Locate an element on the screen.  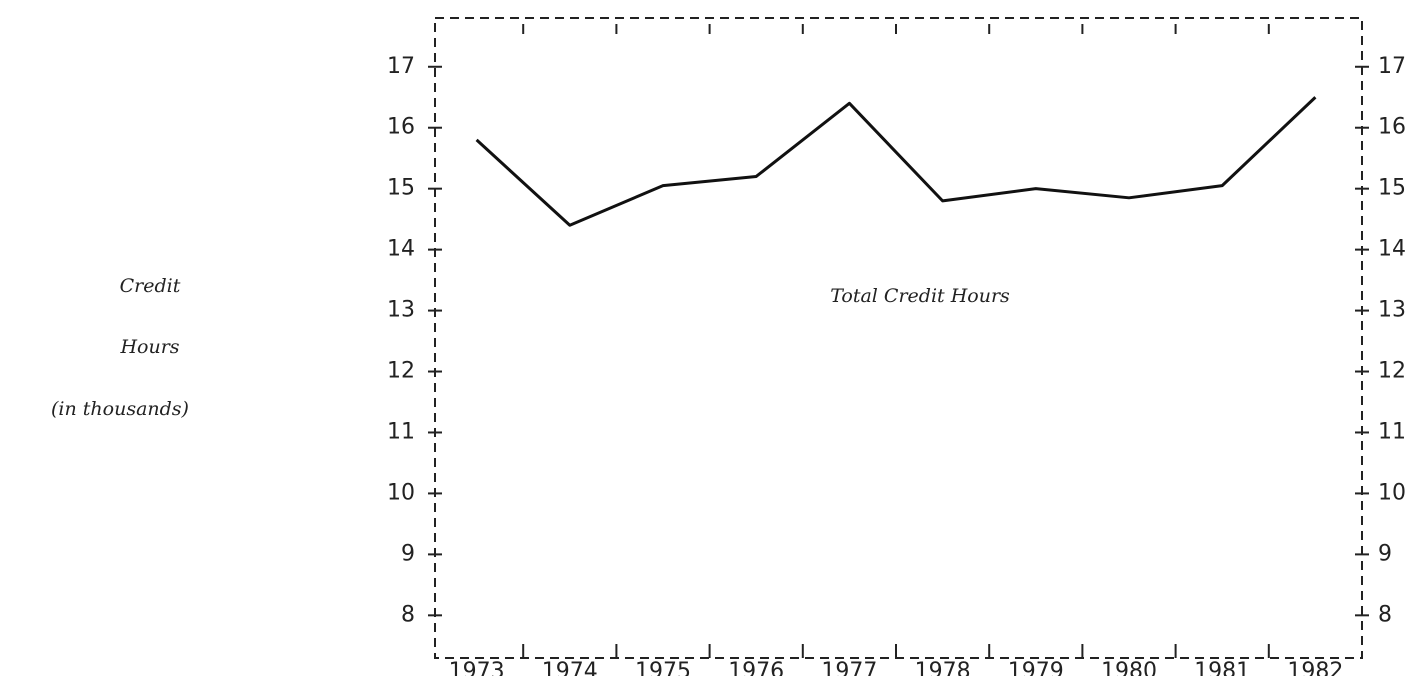
x-tick-label: 1982 is located at coordinates (1315, 667).